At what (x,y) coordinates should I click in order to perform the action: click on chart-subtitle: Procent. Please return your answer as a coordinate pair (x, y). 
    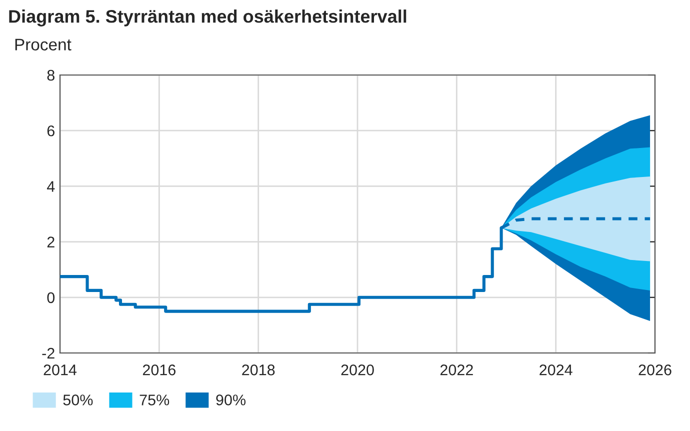
    Looking at the image, I should click on (43, 44).